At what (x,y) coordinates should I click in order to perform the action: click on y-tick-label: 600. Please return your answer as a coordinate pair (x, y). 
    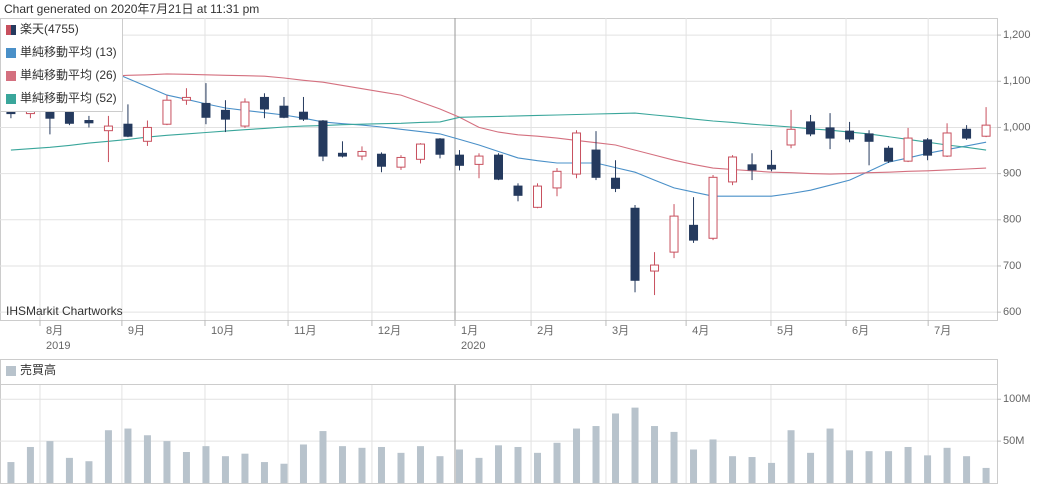
    Looking at the image, I should click on (1012, 312).